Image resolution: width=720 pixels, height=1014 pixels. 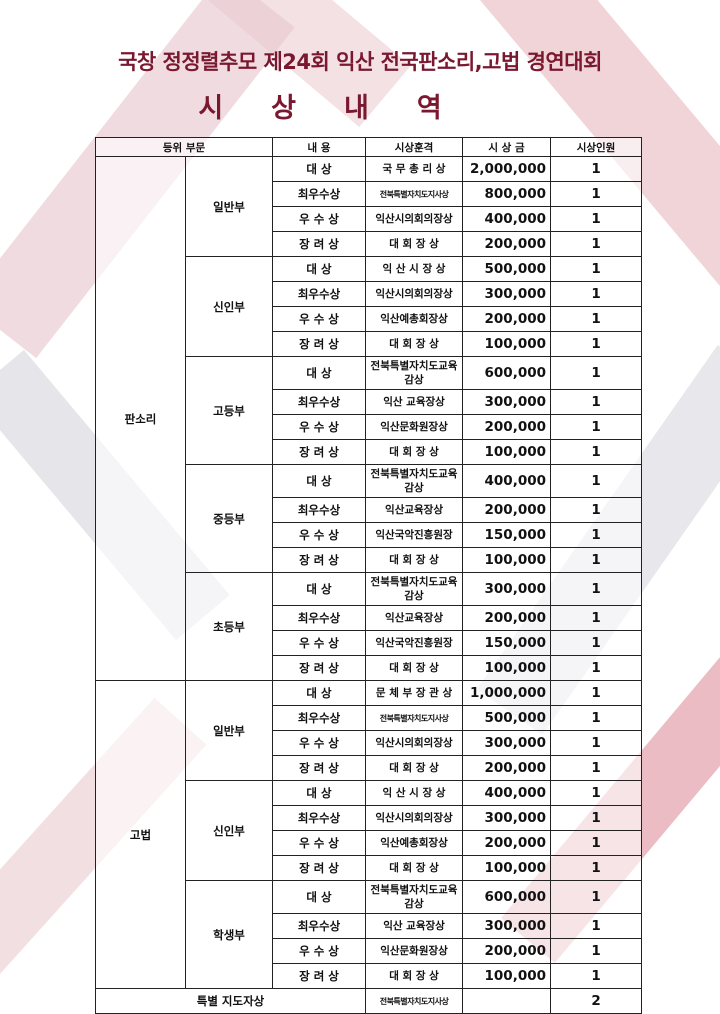 I want to click on honor-cell: 문 체 부 장 관 상, so click(x=414, y=693).